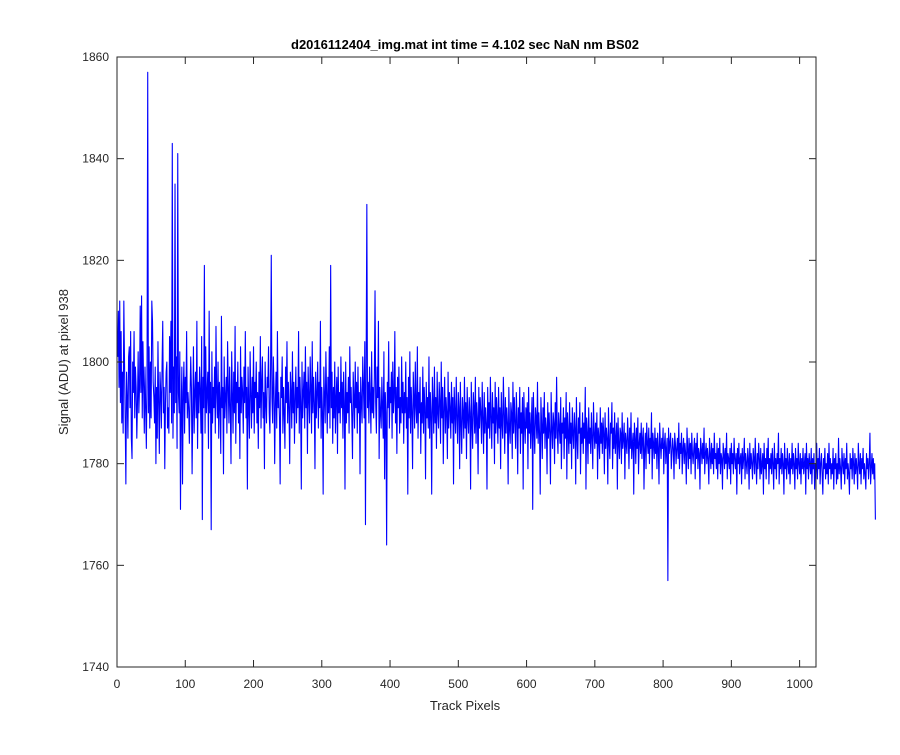  I want to click on x-tick-label: 1000, so click(799, 684).